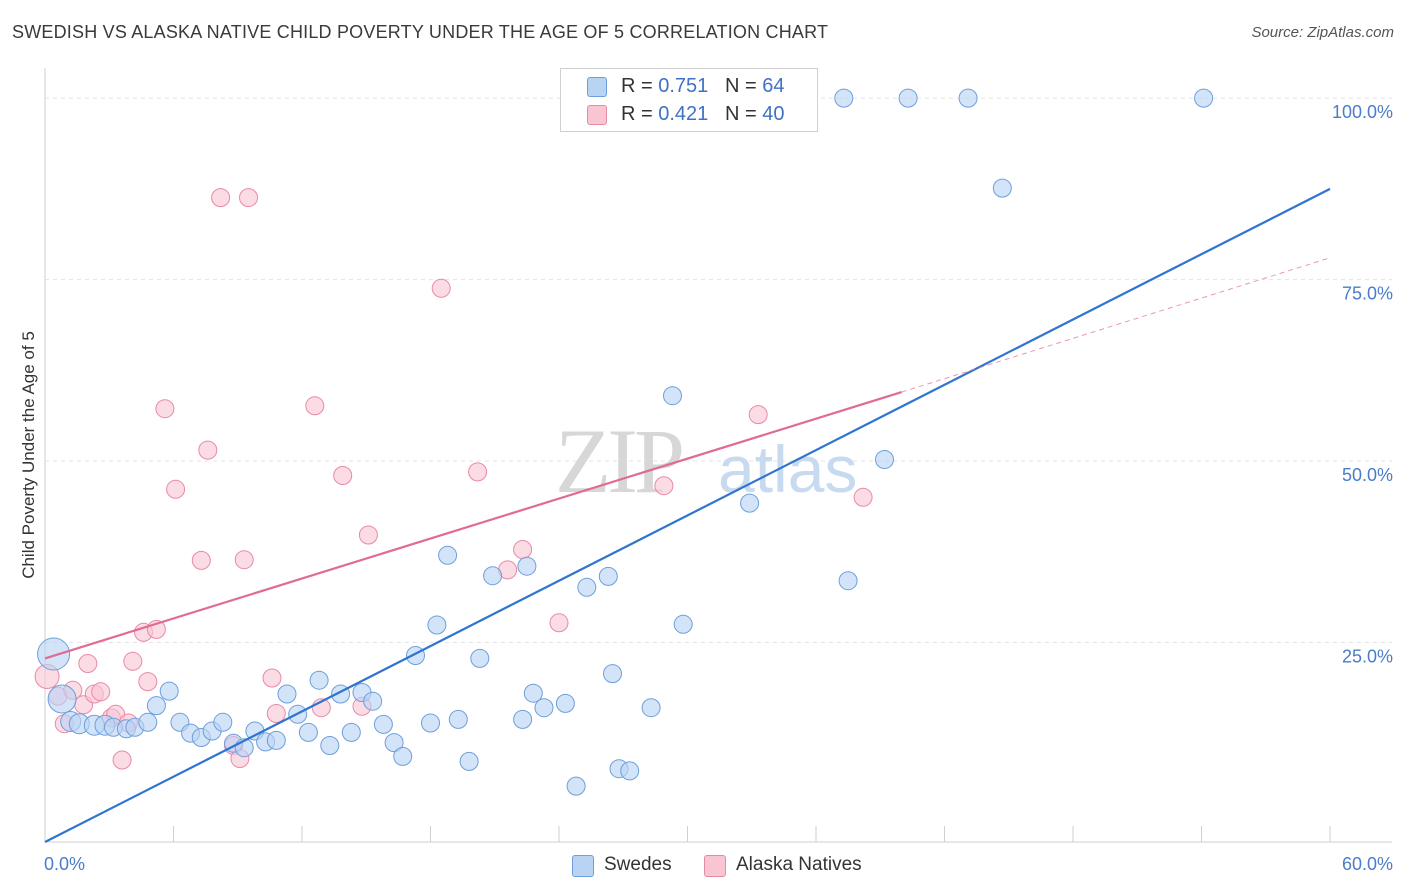 The height and width of the screenshot is (892, 1406). I want to click on legend-r-value: 0.421, so click(683, 114).